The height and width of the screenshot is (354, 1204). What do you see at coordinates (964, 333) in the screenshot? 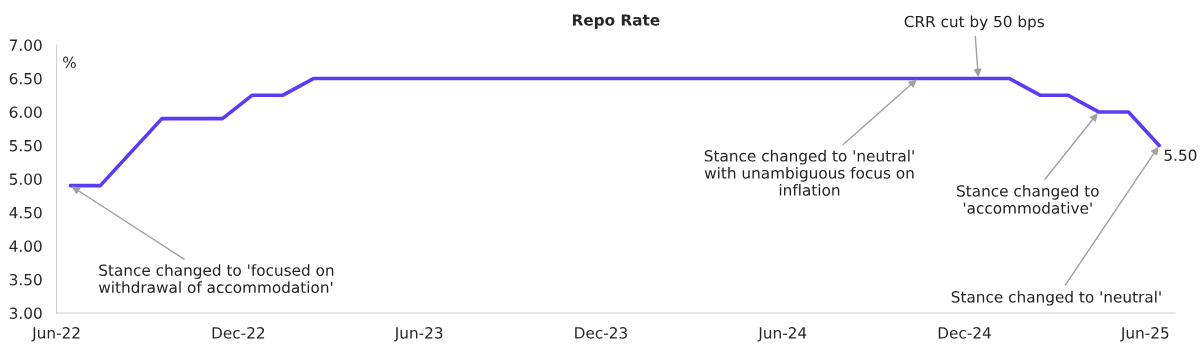
I see `x-tick-label: Dec-24` at bounding box center [964, 333].